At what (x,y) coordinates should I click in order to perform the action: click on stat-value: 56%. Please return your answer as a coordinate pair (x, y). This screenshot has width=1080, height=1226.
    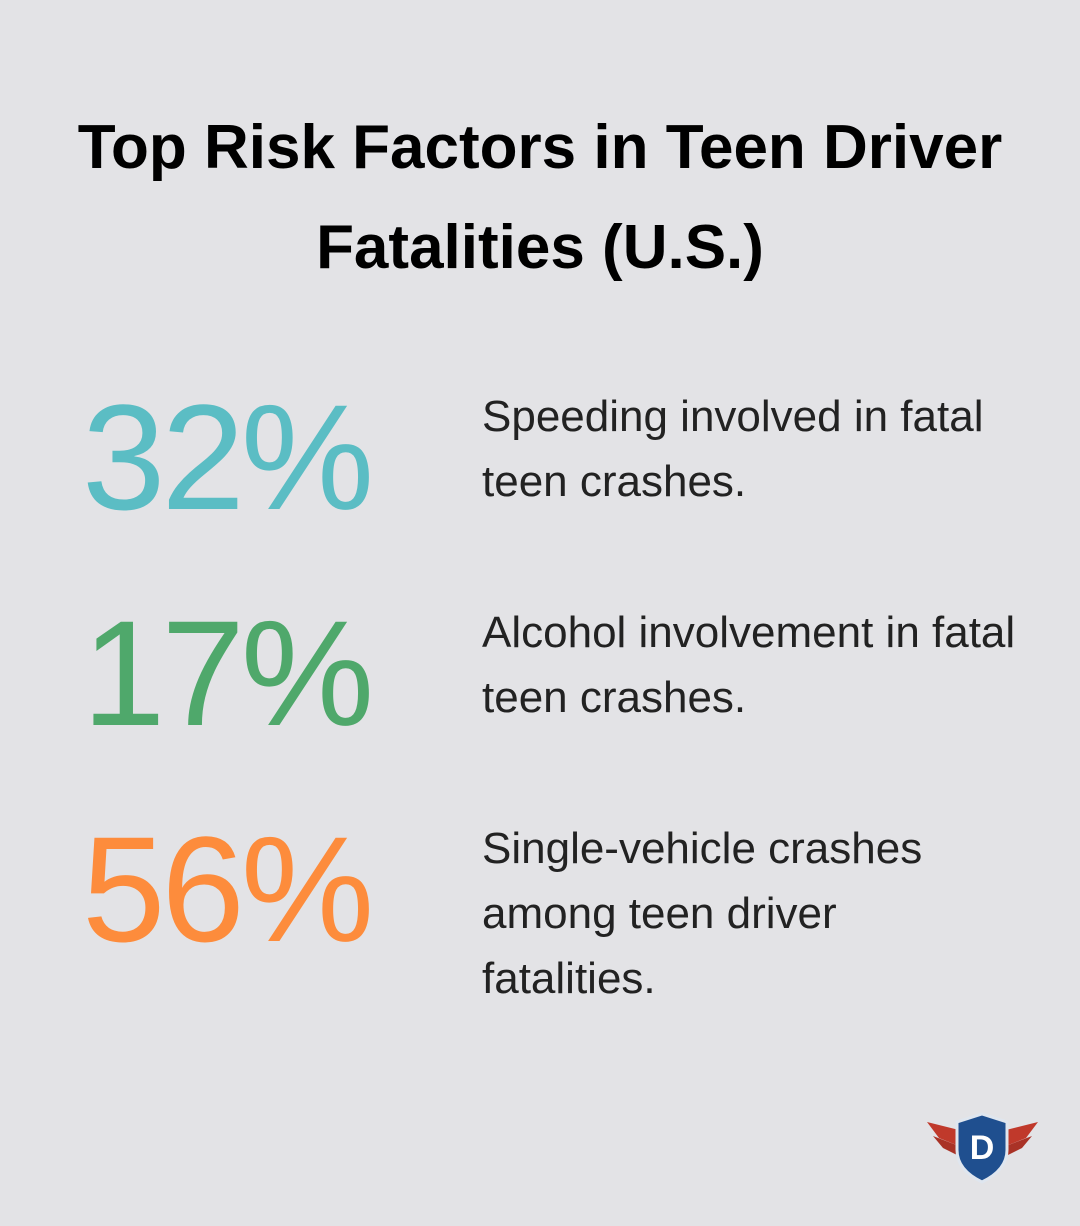
    Looking at the image, I should click on (228, 889).